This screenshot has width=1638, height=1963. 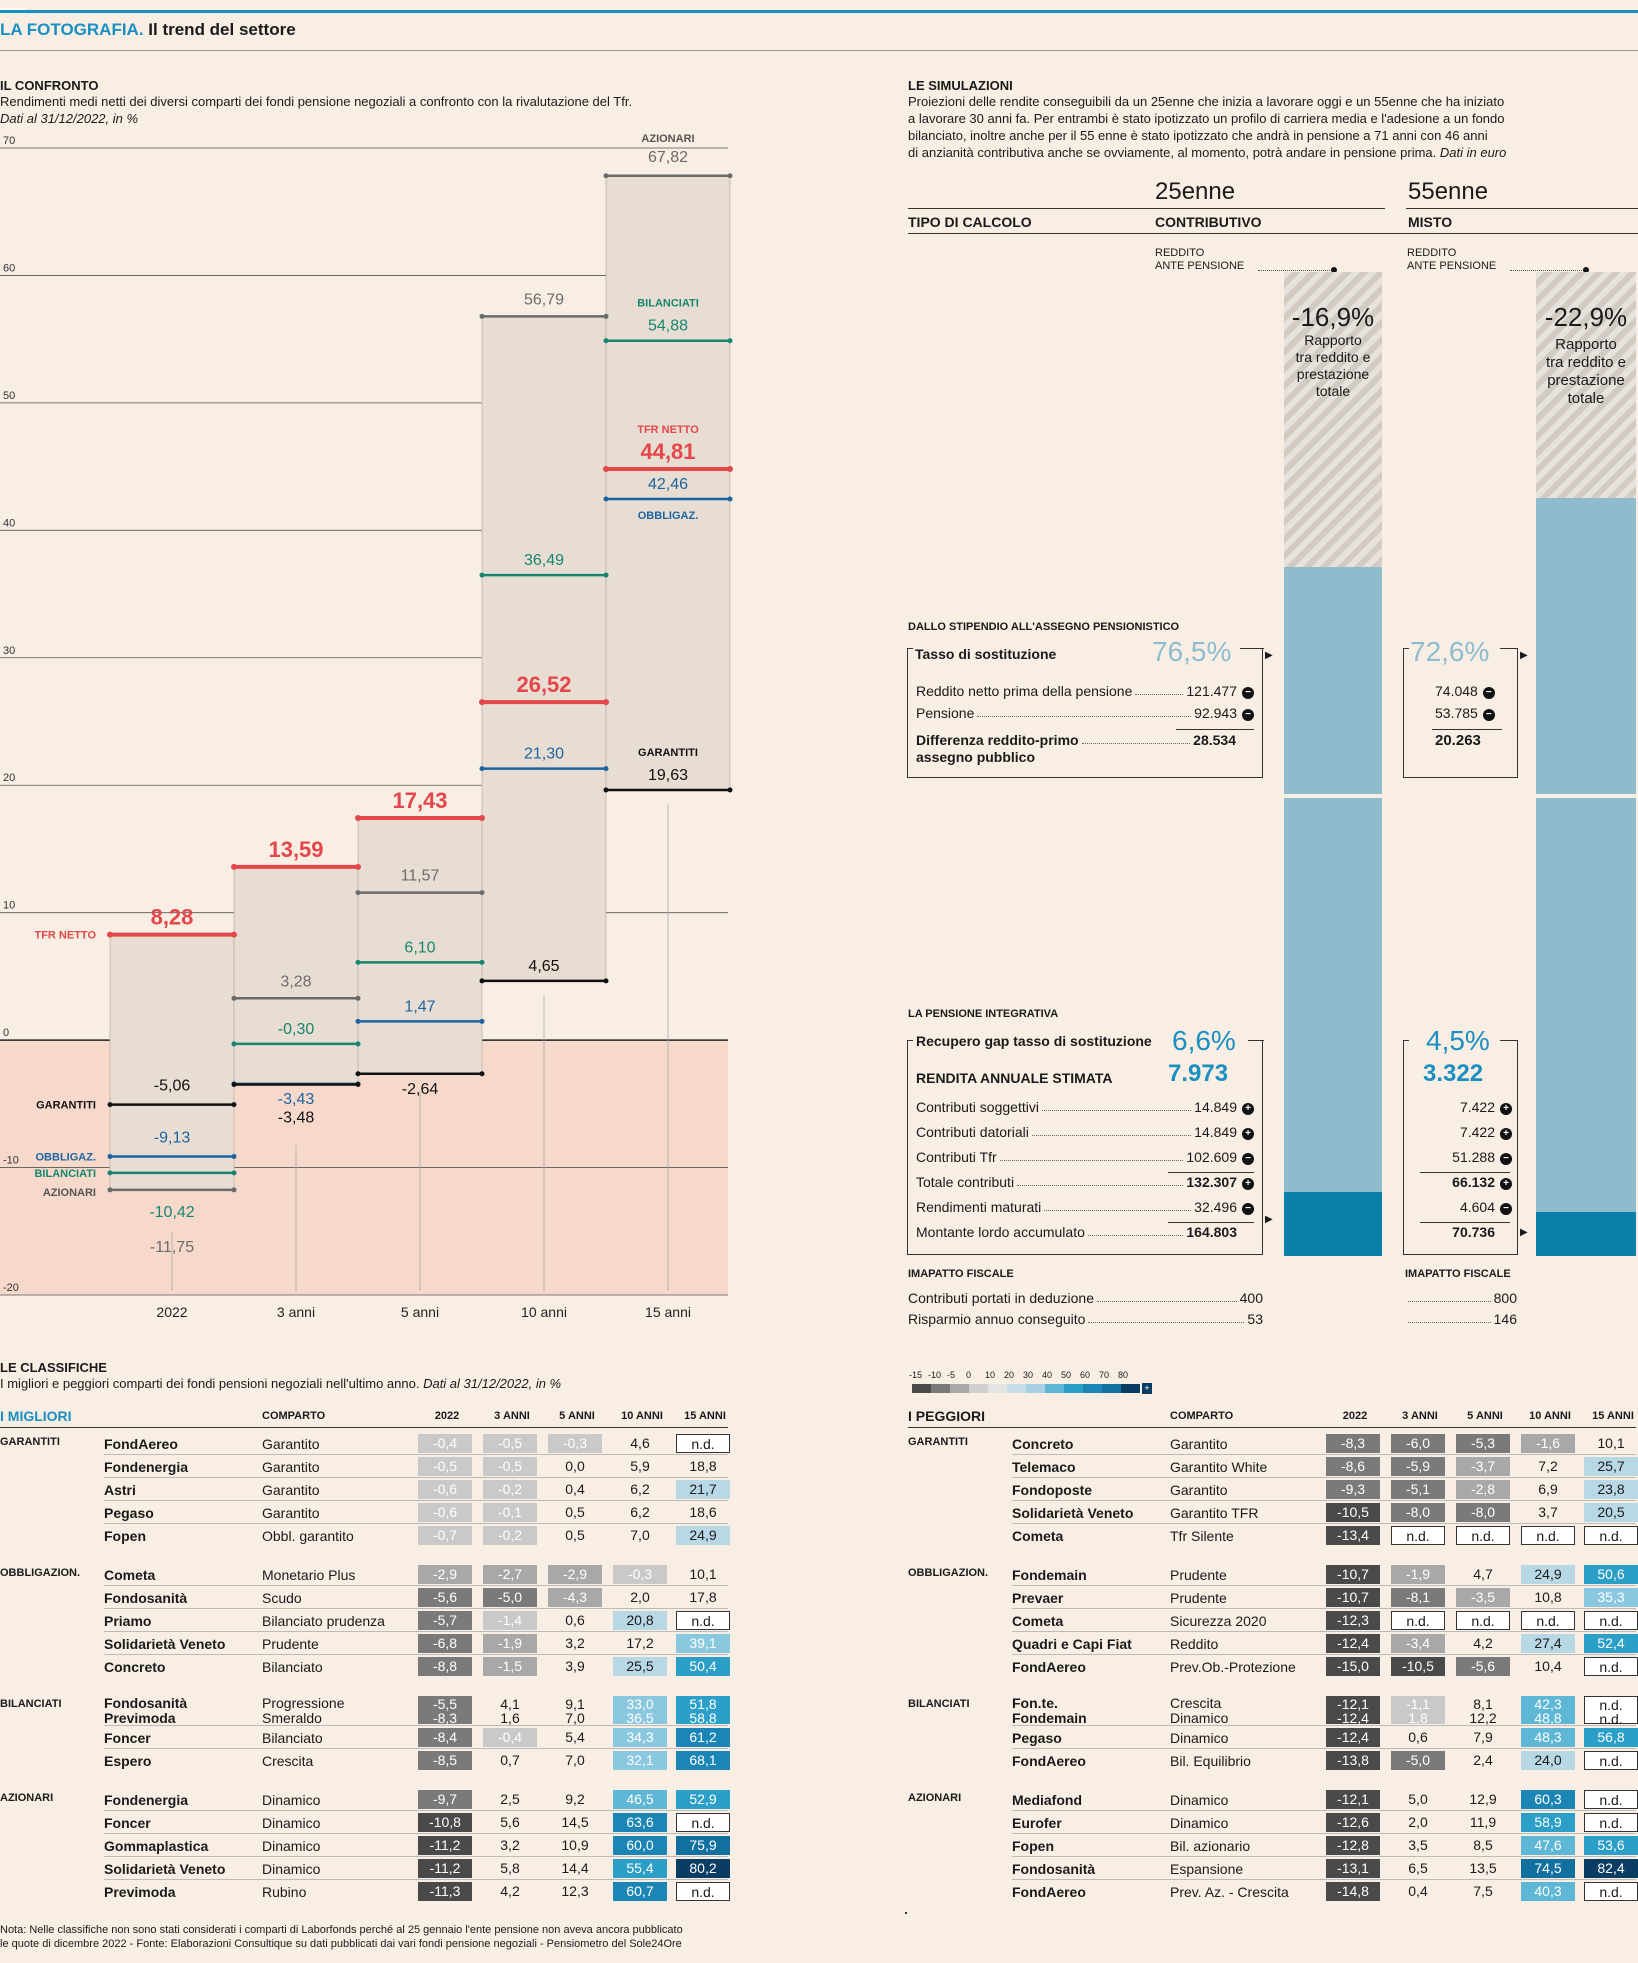 What do you see at coordinates (129, 1513) in the screenshot?
I see `fund-name: Pegaso` at bounding box center [129, 1513].